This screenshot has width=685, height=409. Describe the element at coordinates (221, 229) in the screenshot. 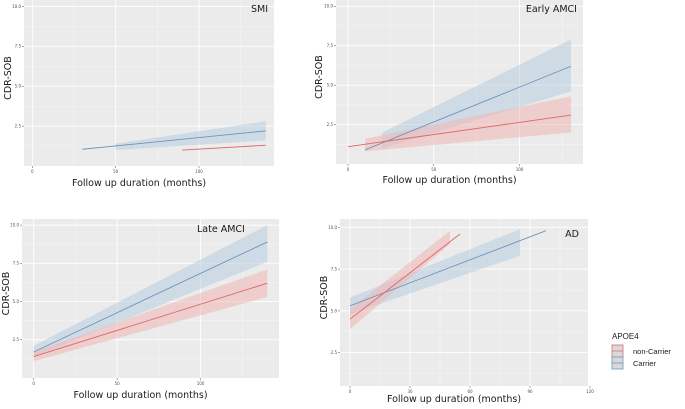

I see `panel-title: Late AMCI` at that location.